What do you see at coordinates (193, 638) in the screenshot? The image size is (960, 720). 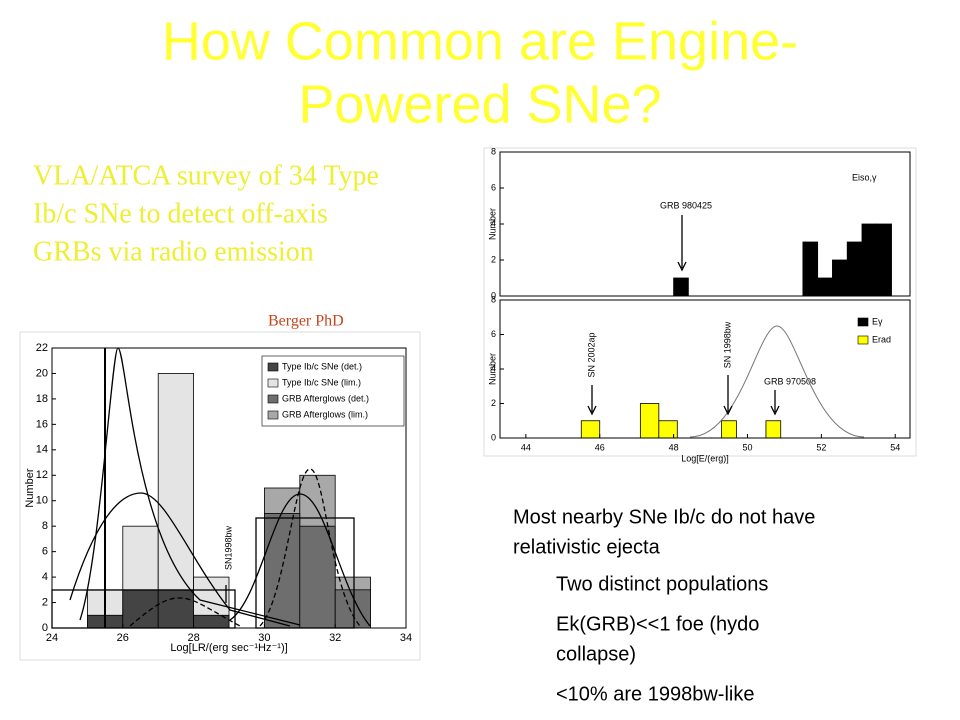 I see `x-tick-label: 28` at bounding box center [193, 638].